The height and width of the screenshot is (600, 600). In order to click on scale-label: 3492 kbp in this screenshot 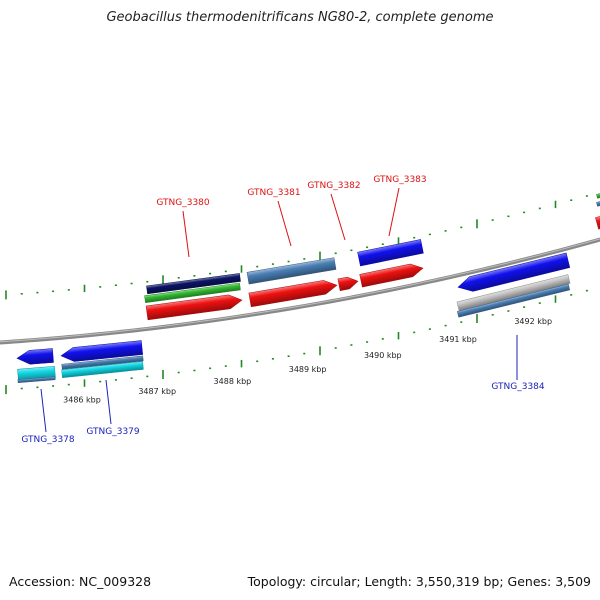, I will do `click(533, 321)`.